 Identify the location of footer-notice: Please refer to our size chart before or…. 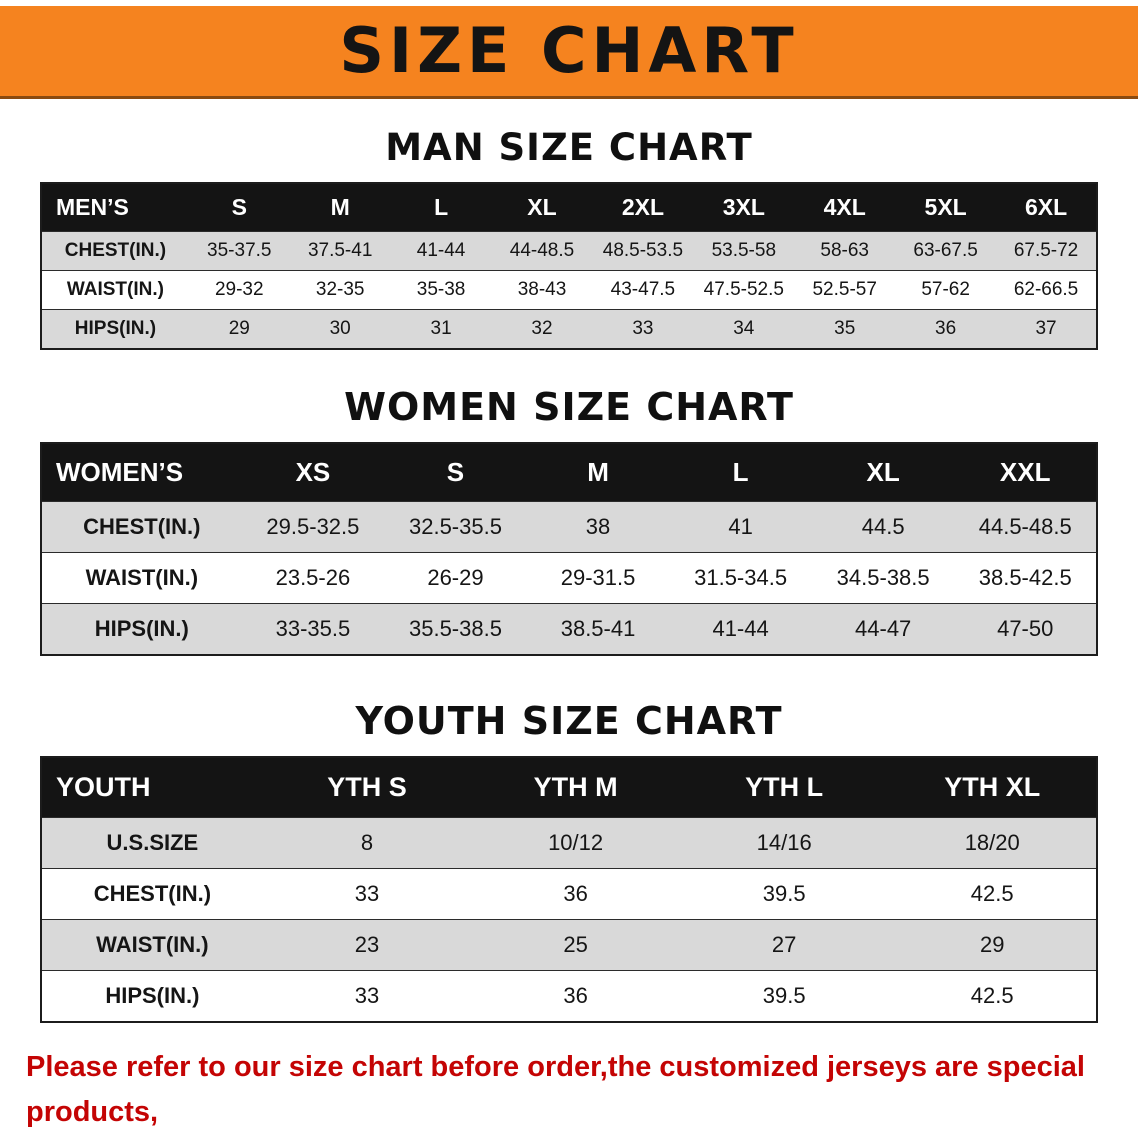
(569, 1088).